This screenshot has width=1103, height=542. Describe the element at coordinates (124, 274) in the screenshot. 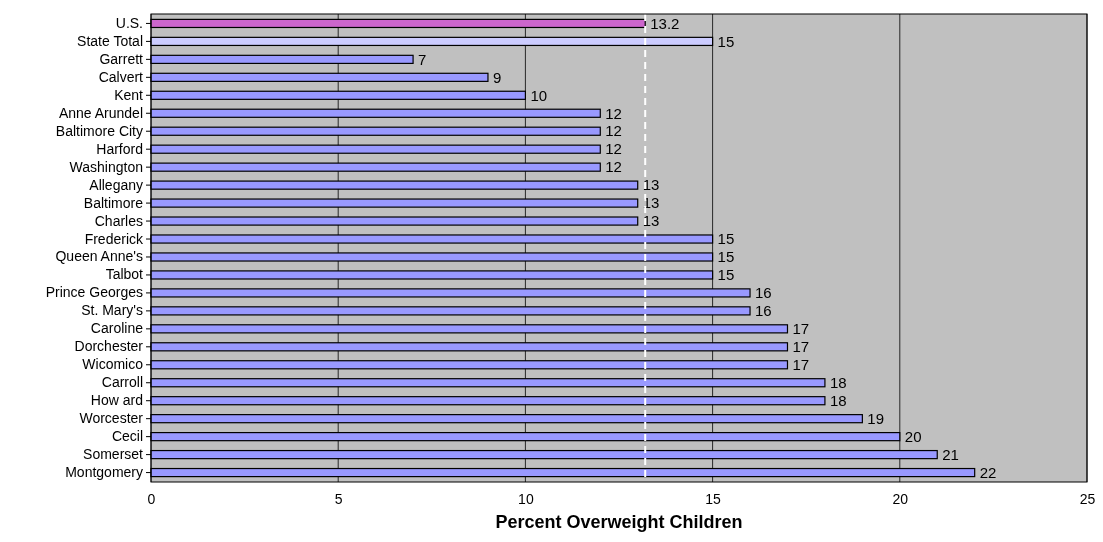

I see `y-tick-label: Talbot` at that location.